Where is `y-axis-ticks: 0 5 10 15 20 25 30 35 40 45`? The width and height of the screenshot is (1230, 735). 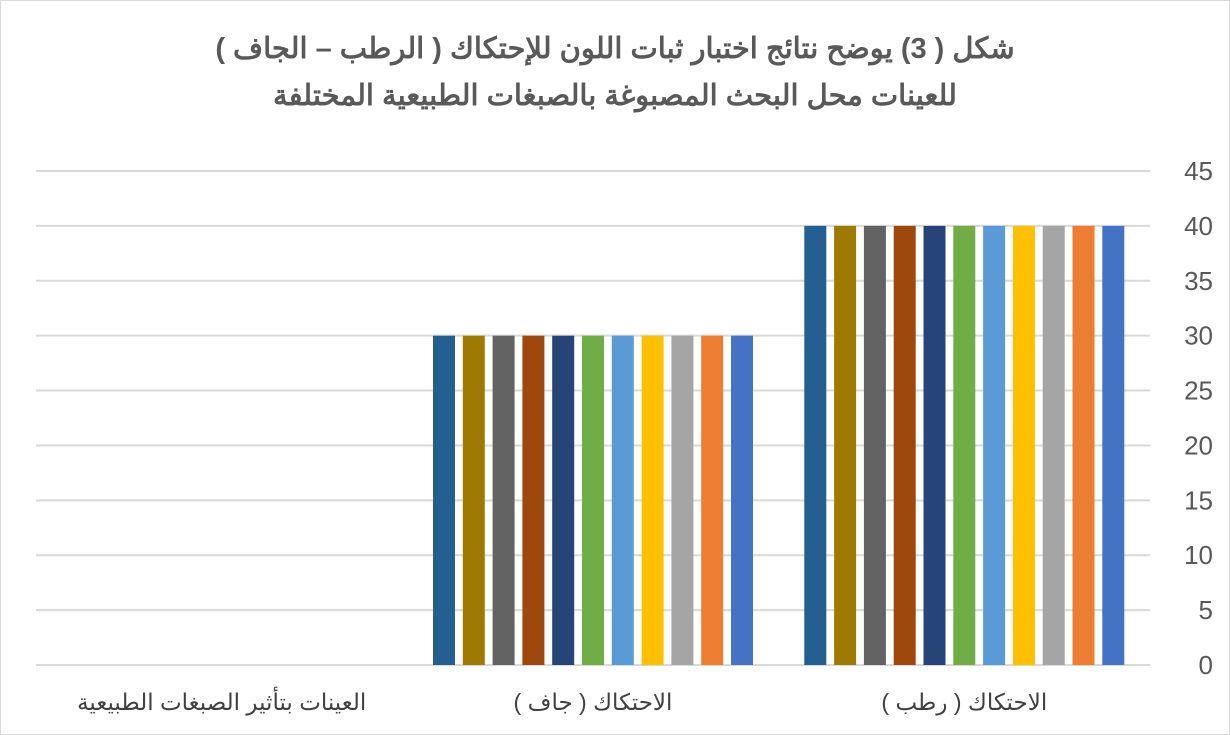 y-axis-ticks: 0 5 10 15 20 25 30 35 40 45 is located at coordinates (1198, 418).